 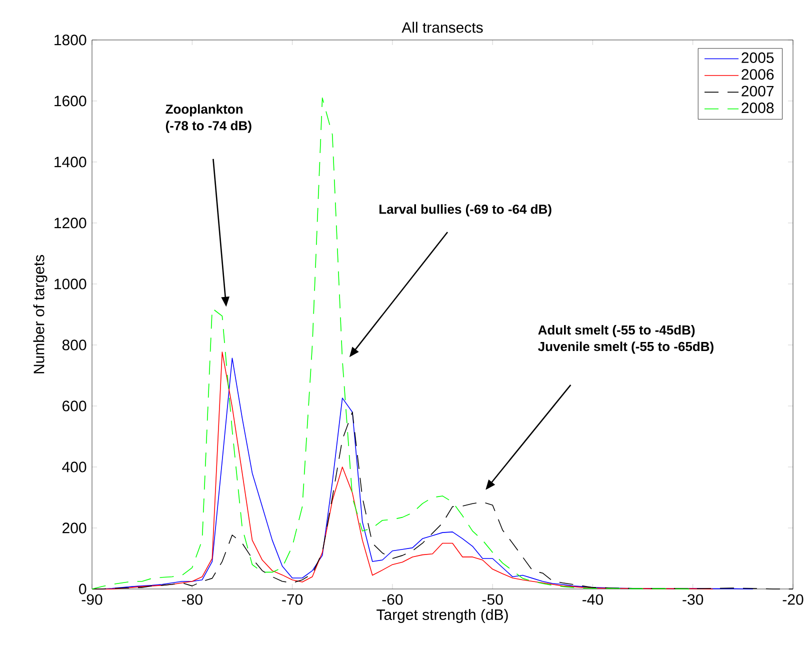 I want to click on y-tick-label: 800, so click(x=74, y=345).